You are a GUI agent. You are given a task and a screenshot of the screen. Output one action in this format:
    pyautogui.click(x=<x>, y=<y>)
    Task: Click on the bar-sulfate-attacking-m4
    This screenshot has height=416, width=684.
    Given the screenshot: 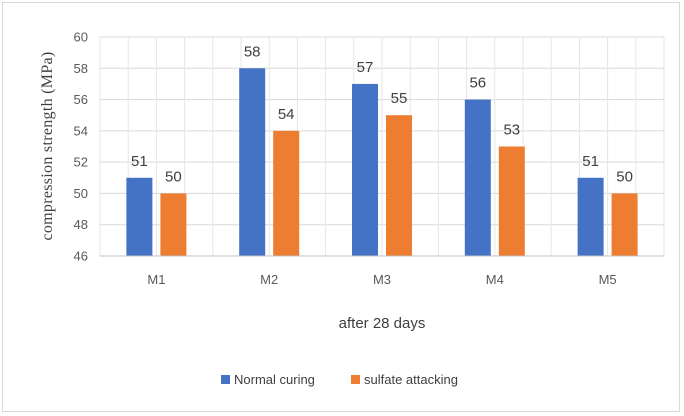 What is the action you would take?
    pyautogui.click(x=511, y=201)
    